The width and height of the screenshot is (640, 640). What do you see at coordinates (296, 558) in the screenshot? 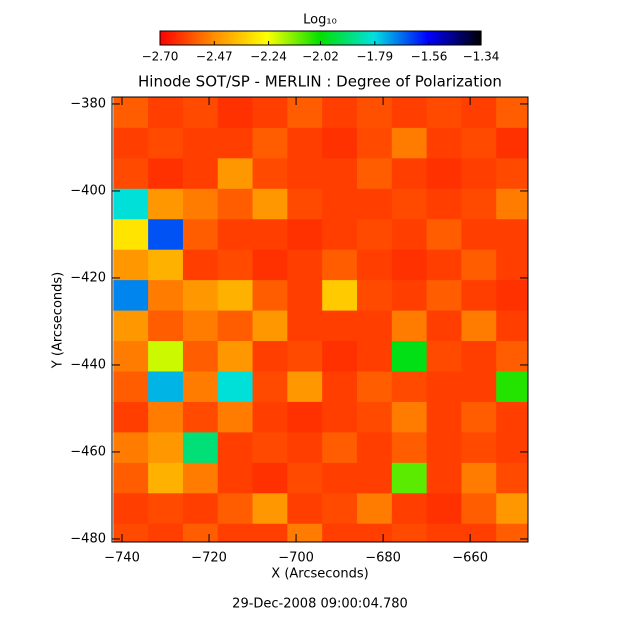
I see `x-tick-label: −700` at bounding box center [296, 558].